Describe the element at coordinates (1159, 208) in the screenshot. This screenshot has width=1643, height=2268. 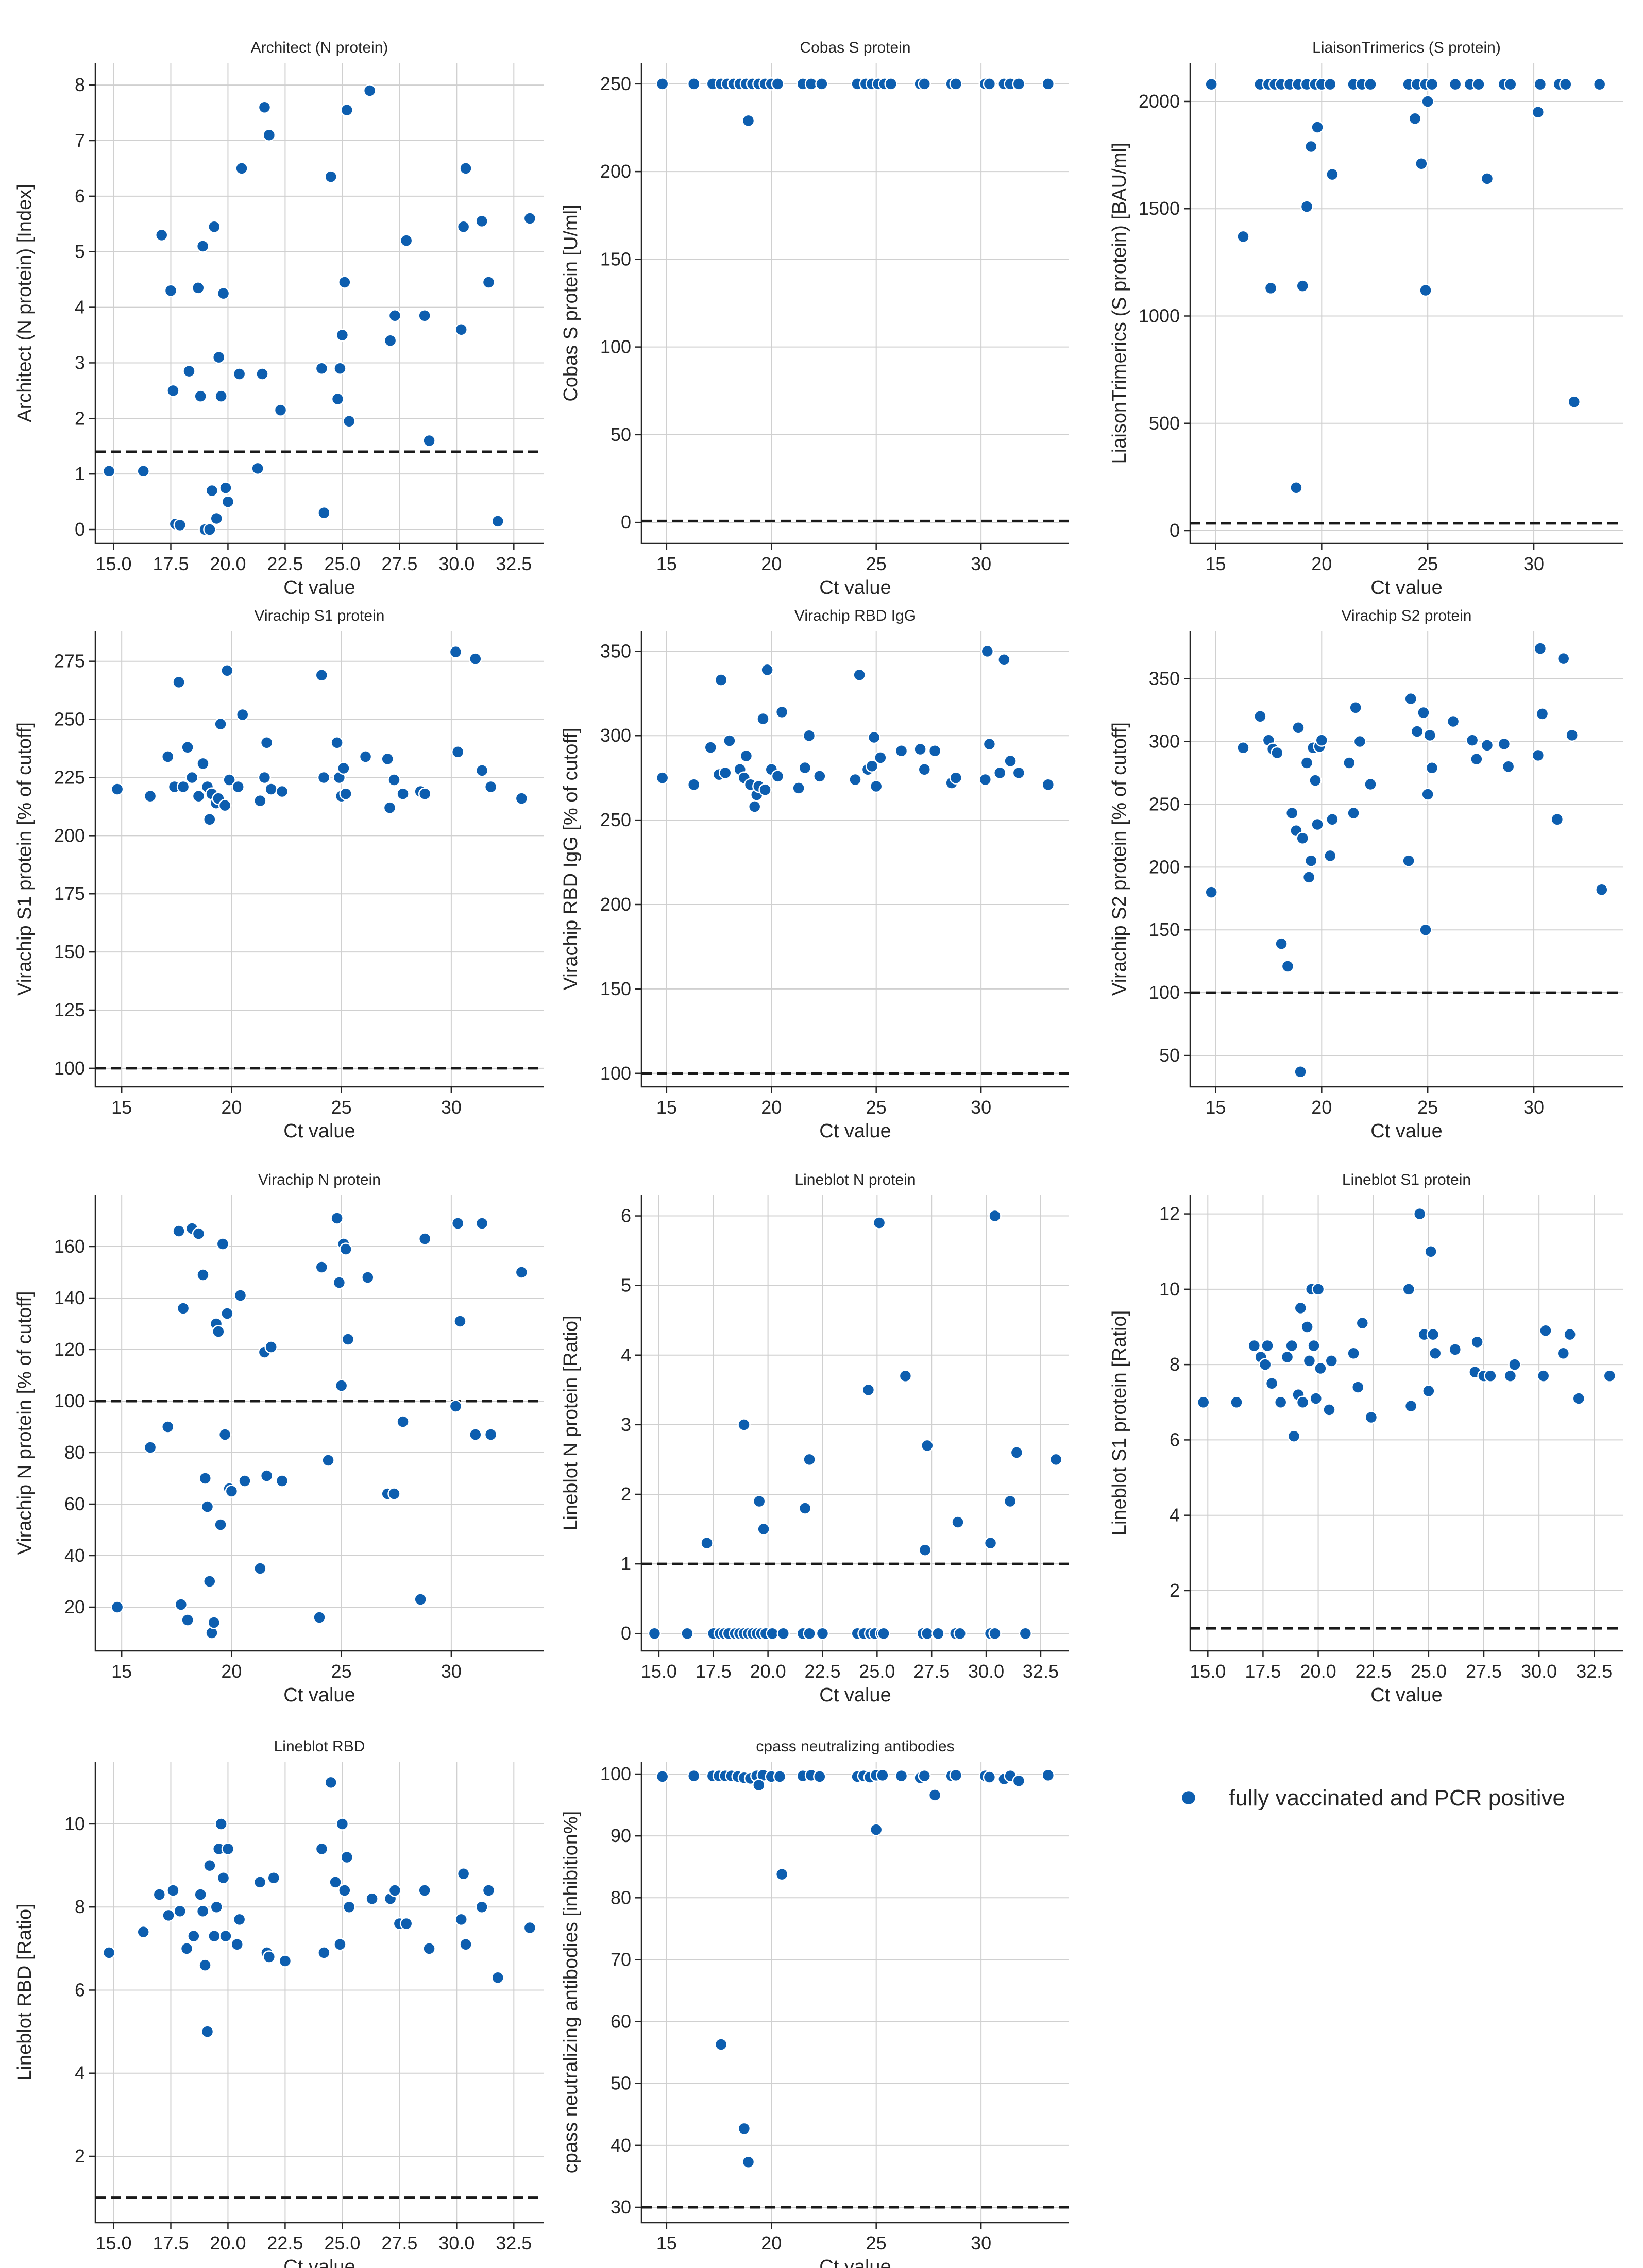
I see `y-tick-label: 1500` at that location.